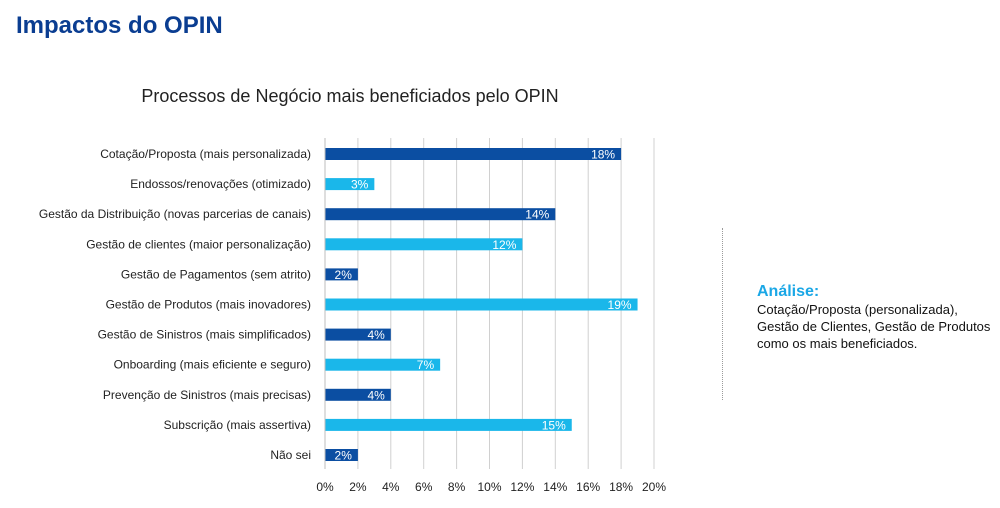 The width and height of the screenshot is (1000, 508). Describe the element at coordinates (205, 154) in the screenshot. I see `category-label: Cotação/Proposta (mais personalizada)` at that location.